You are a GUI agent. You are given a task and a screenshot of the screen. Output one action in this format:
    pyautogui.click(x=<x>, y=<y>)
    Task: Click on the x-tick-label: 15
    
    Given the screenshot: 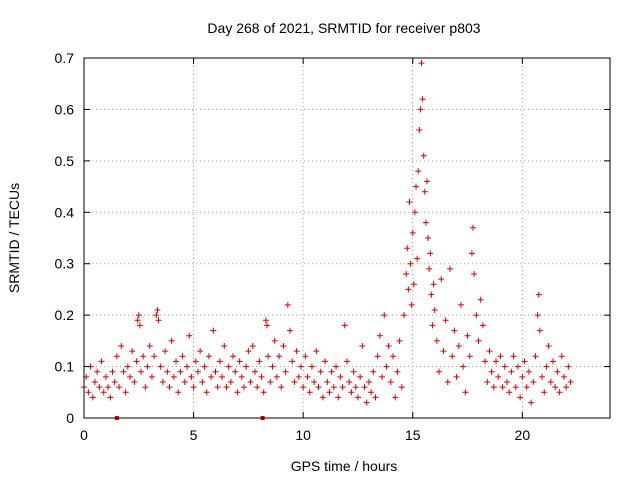 What is the action you would take?
    pyautogui.click(x=413, y=435)
    